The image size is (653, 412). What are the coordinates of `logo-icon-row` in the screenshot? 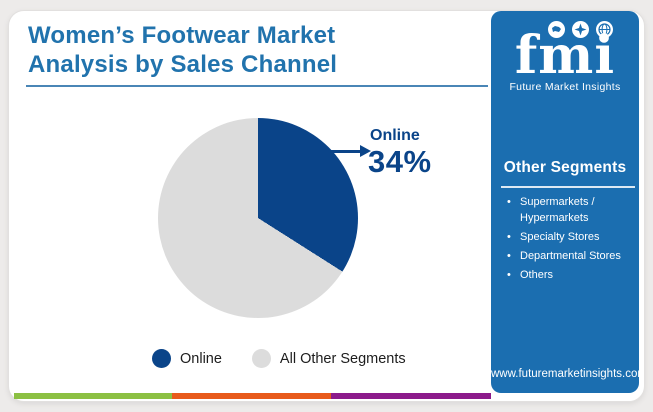 It's located at (565, 29).